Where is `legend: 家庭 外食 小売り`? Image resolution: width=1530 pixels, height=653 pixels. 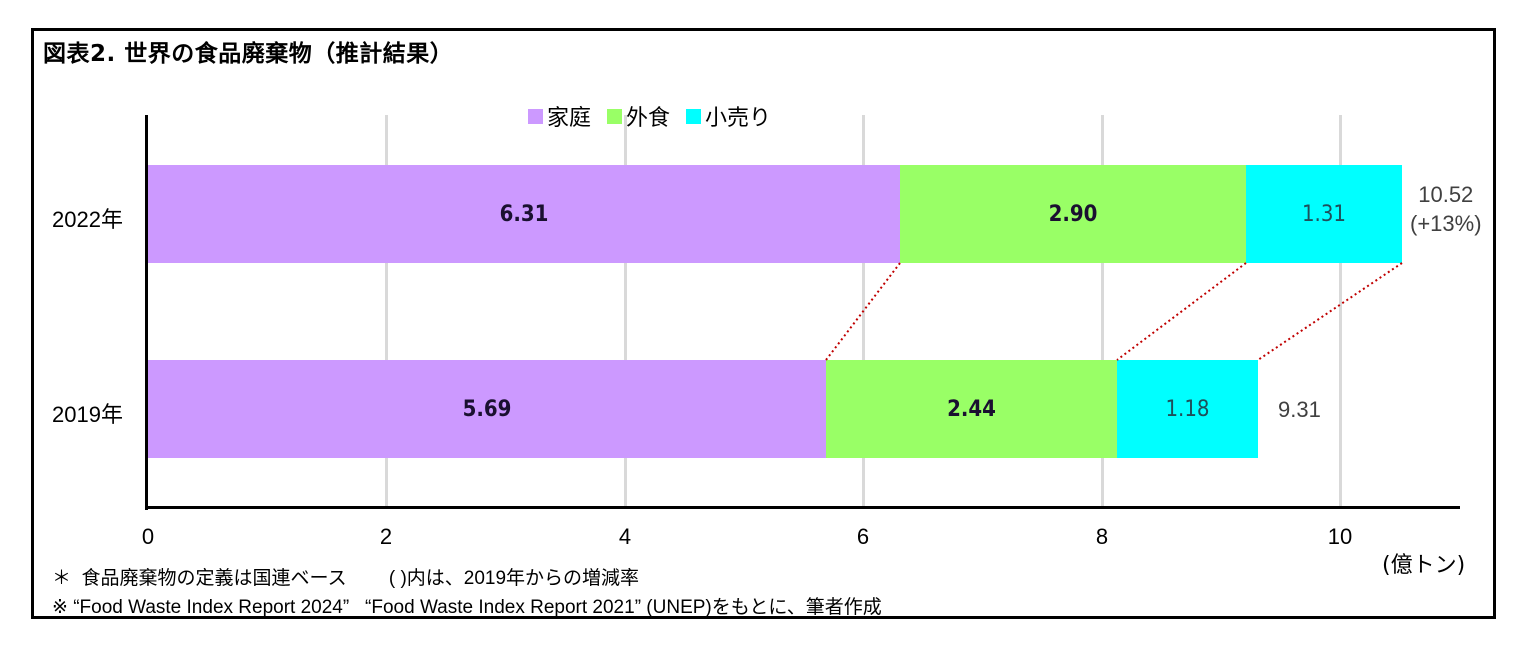
legend: 家庭 外食 小売り is located at coordinates (649, 116).